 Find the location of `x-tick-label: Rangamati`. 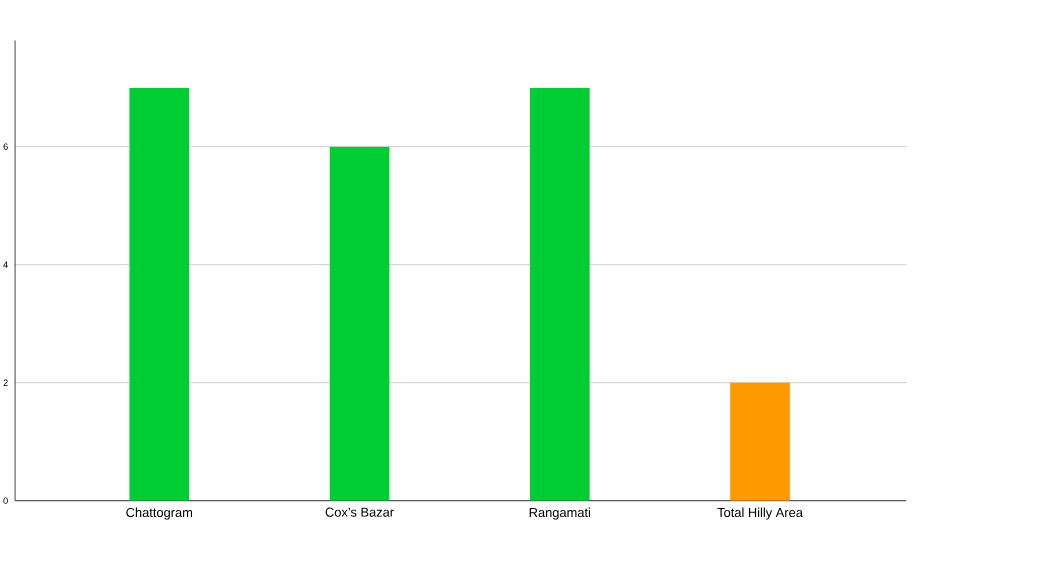

x-tick-label: Rangamati is located at coordinates (560, 513).